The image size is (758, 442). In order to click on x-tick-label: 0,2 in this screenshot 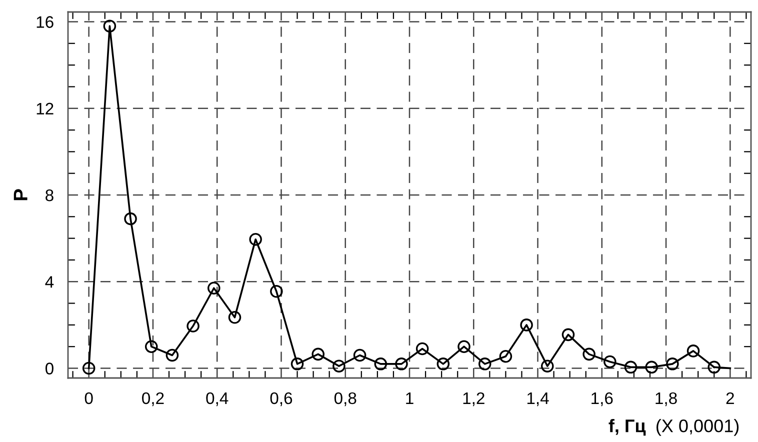, I will do `click(153, 399)`.